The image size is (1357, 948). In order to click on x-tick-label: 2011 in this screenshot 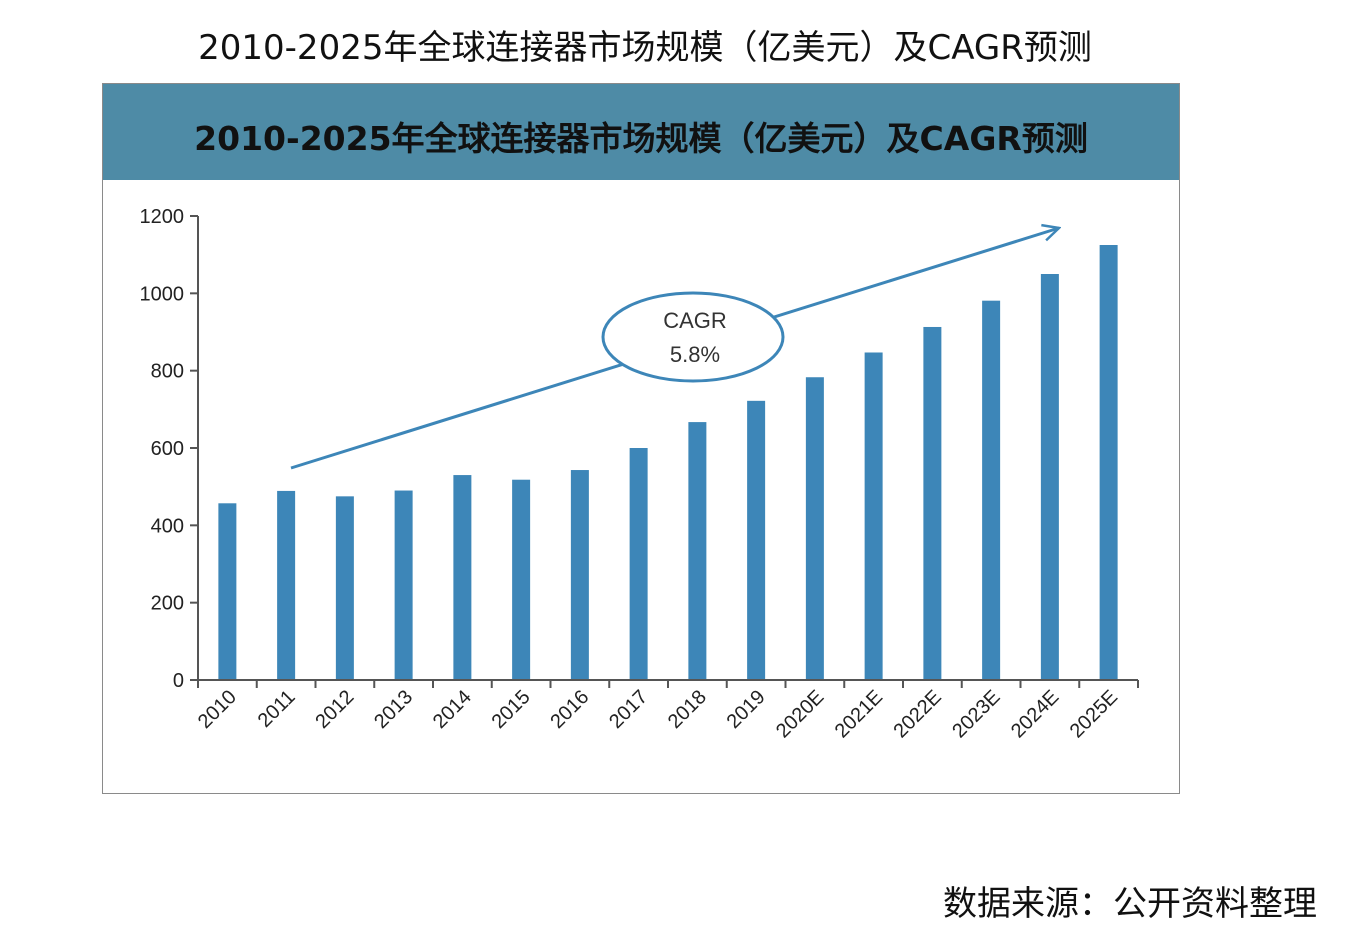, I will do `click(277, 709)`.